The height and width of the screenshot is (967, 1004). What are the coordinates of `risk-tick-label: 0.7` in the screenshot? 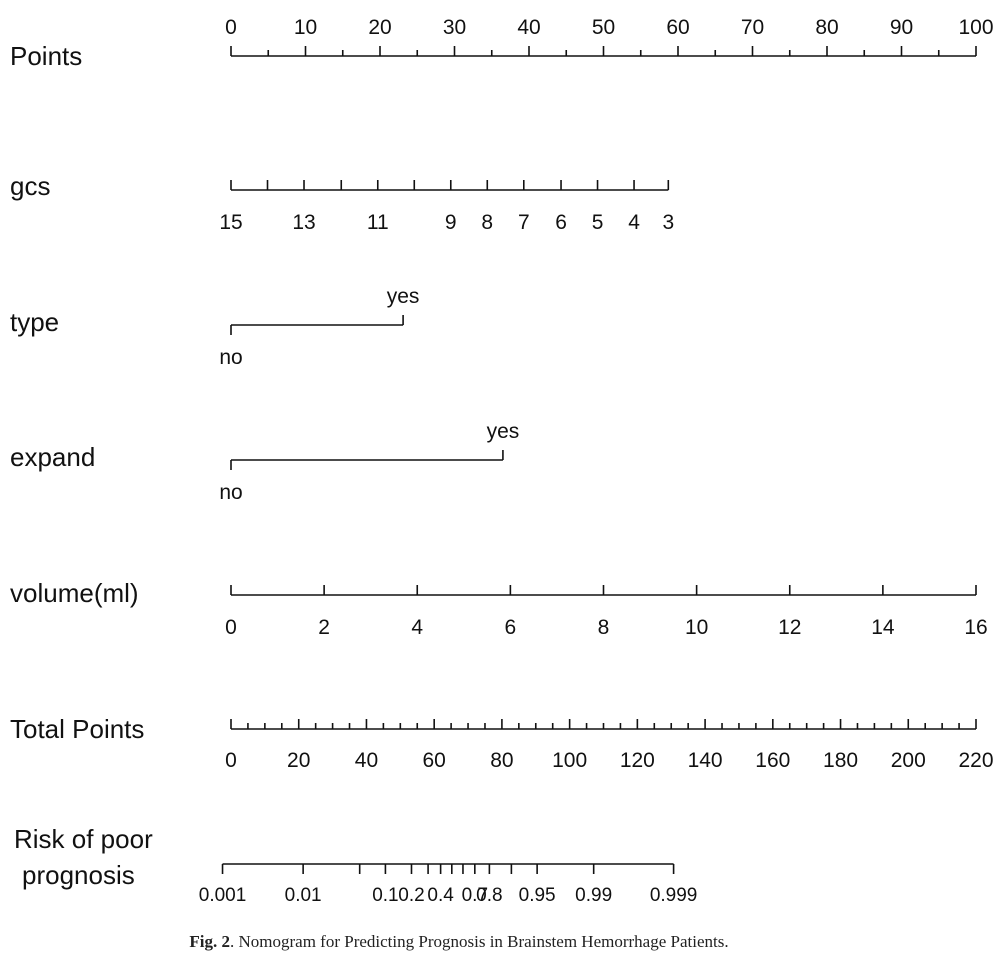 It's located at (475, 895).